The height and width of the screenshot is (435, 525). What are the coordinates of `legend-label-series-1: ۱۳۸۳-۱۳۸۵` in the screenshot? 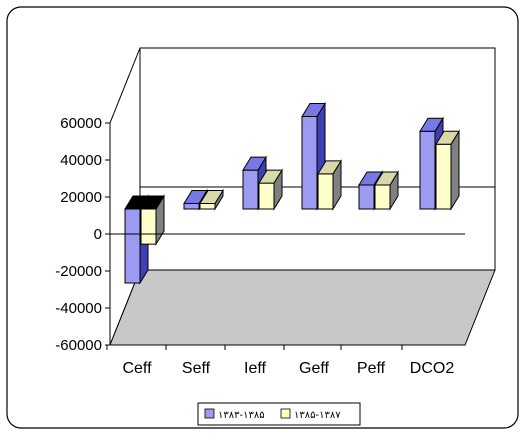 It's located at (241, 415).